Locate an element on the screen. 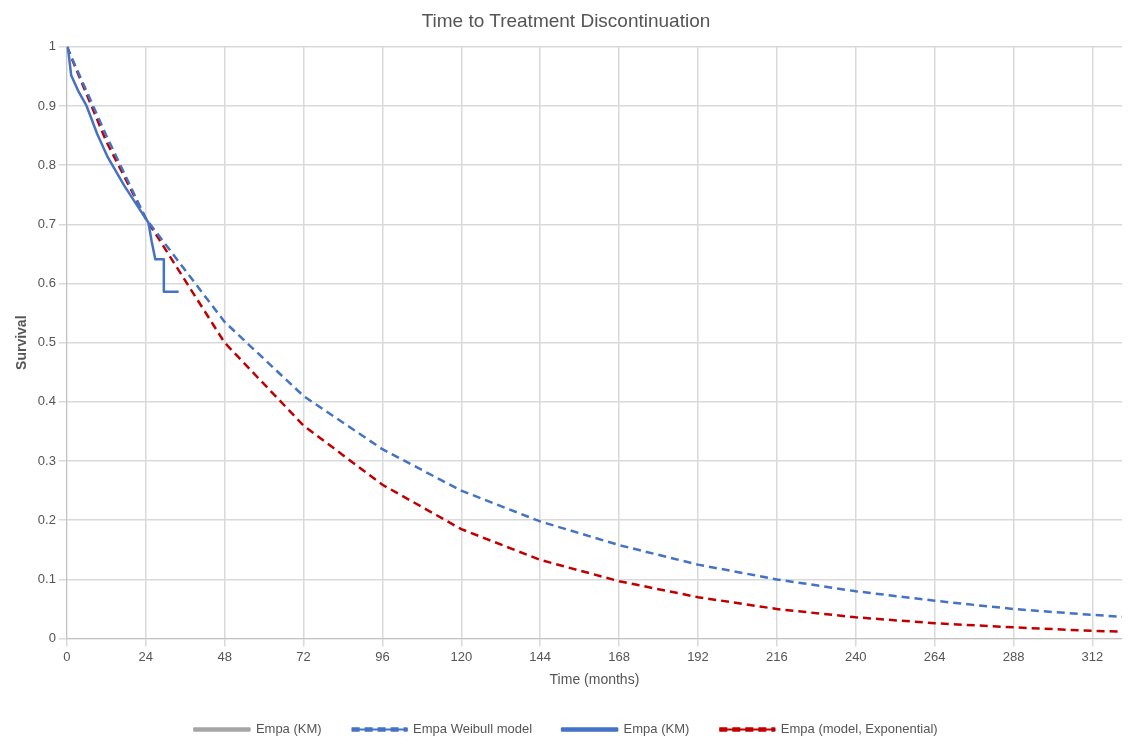 This screenshot has width=1147, height=756. x-tick-label: 120 is located at coordinates (461, 656).